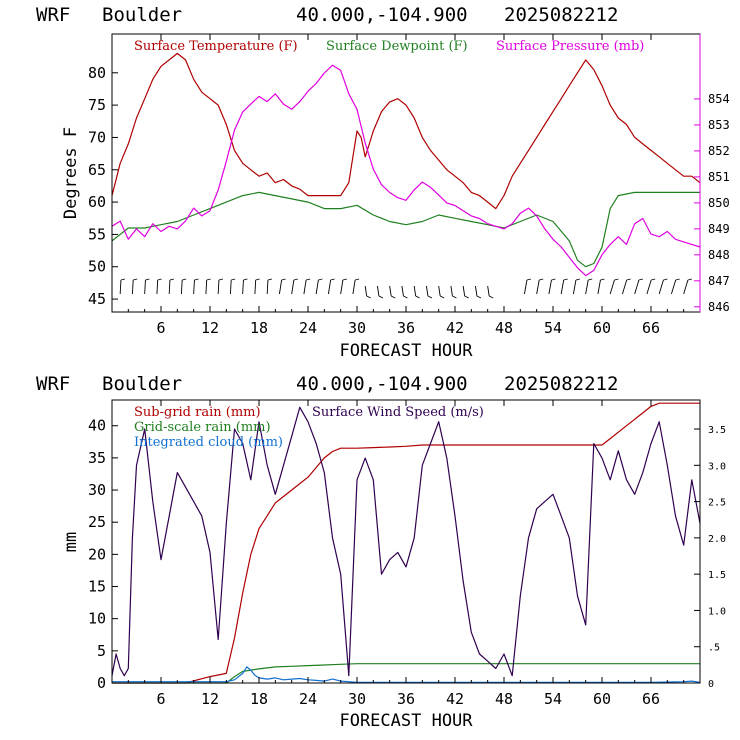  Describe the element at coordinates (504, 328) in the screenshot. I see `x-tick-label: 48` at that location.